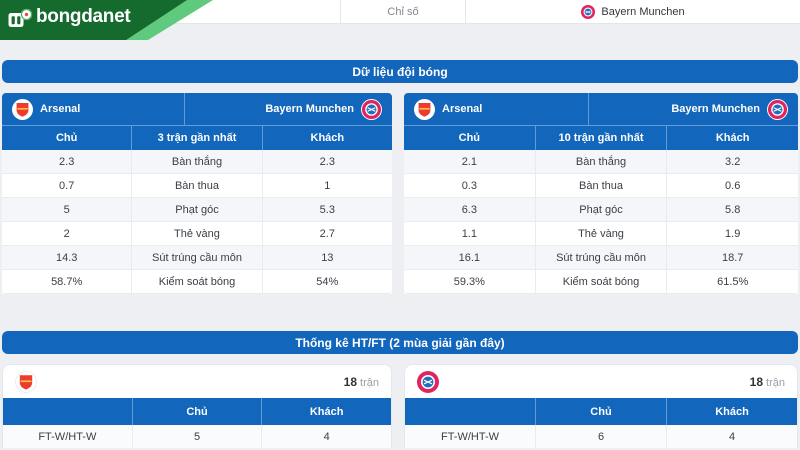 This screenshot has width=800, height=450. Describe the element at coordinates (732, 210) in the screenshot. I see `stat-away-value: 5.8` at that location.